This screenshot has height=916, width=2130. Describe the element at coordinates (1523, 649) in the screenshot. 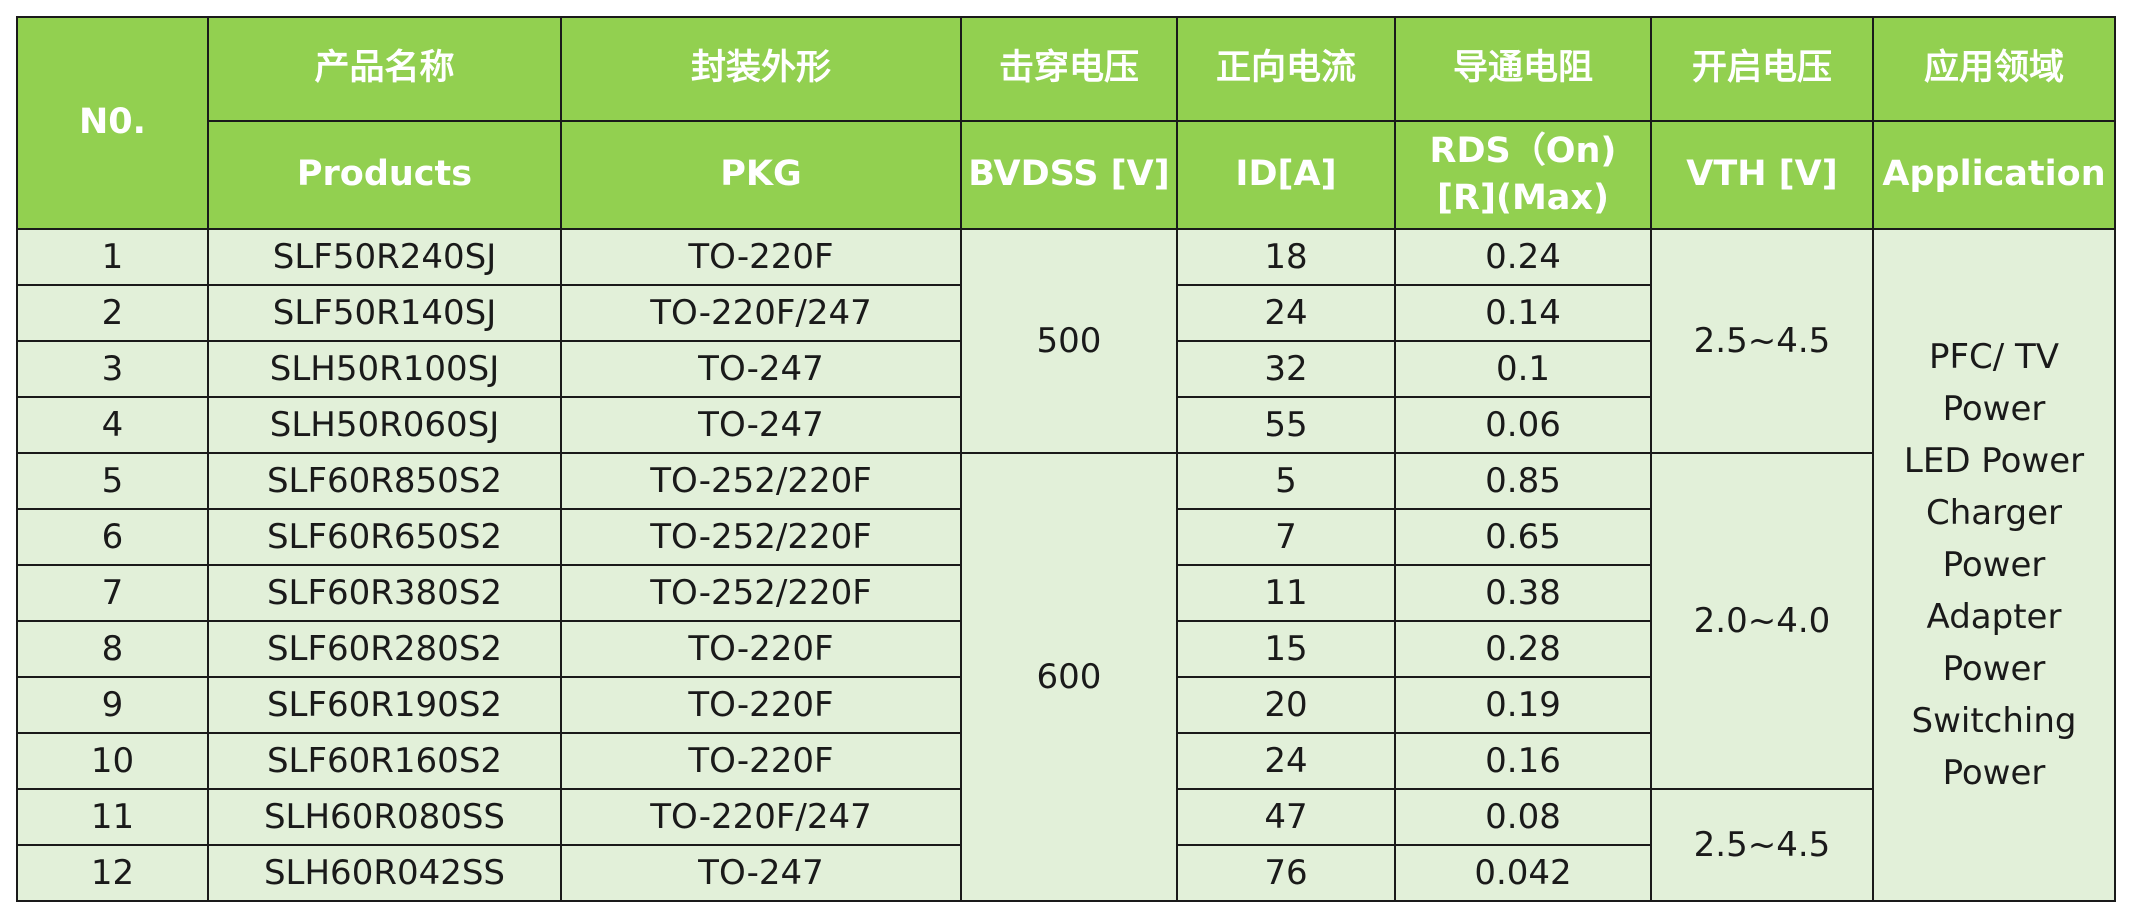

I see `cell-rds: 0.28` at that location.